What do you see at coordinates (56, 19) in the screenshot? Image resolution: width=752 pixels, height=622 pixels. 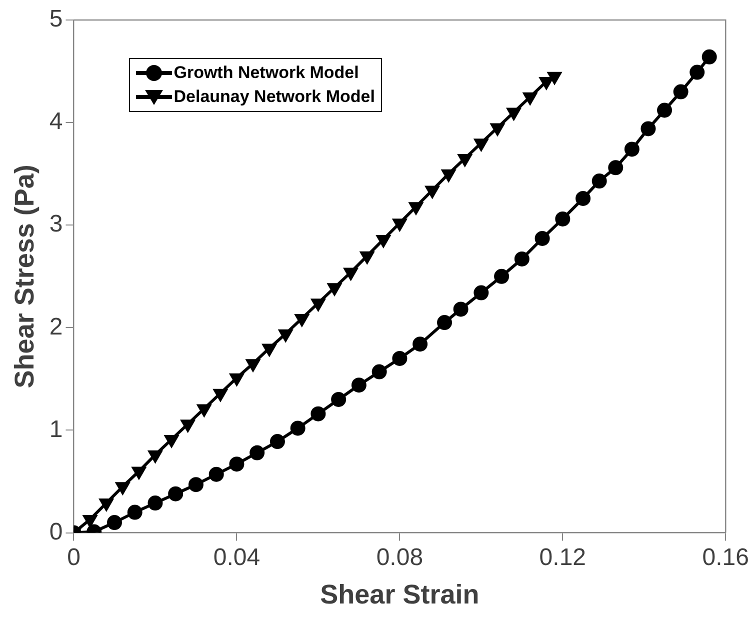 I see `y-tick-label: 5` at bounding box center [56, 19].